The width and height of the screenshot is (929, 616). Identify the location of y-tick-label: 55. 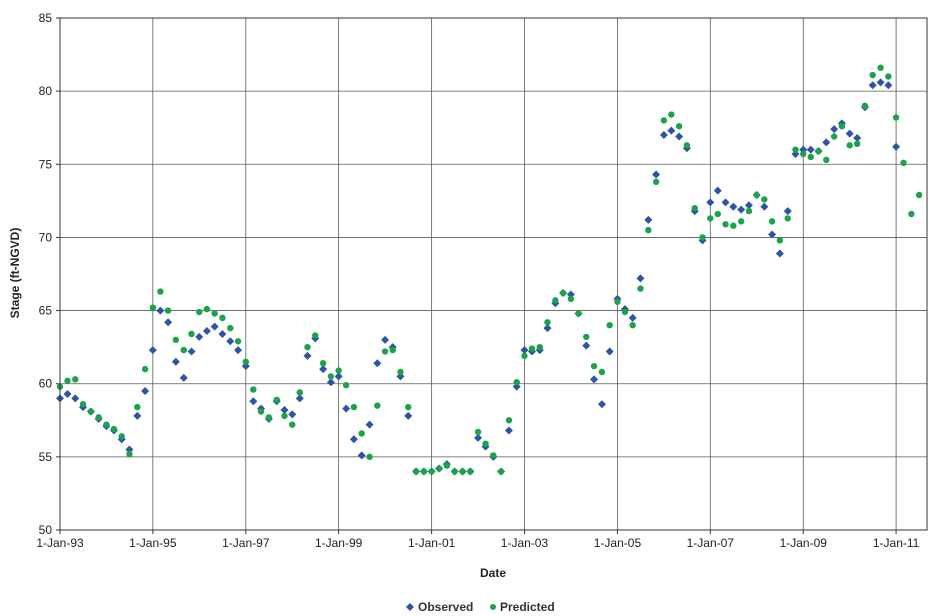
(46, 457).